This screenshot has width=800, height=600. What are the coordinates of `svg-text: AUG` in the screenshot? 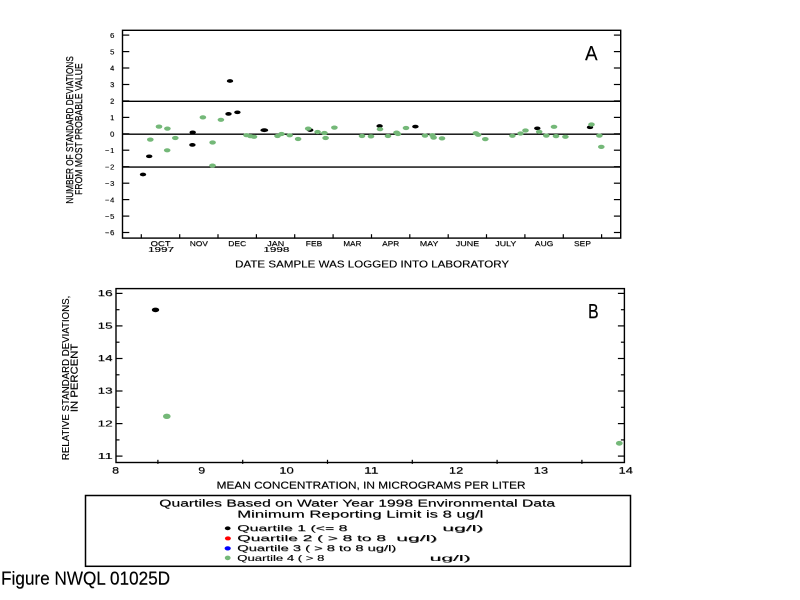 It's located at (544, 243).